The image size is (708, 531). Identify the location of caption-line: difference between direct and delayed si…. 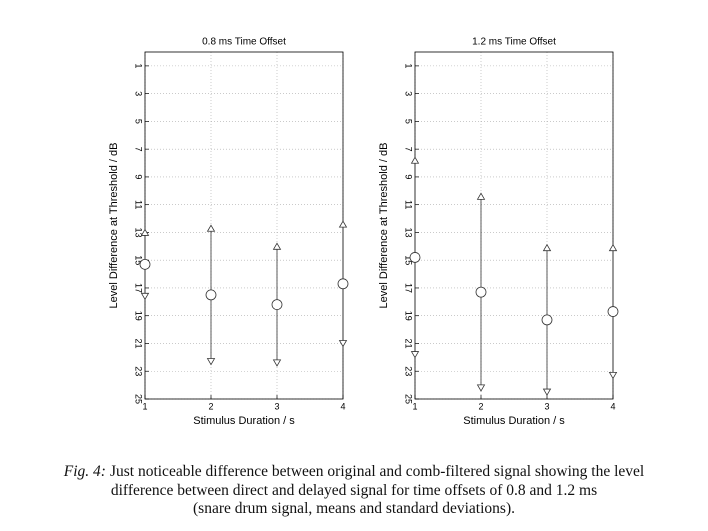
(354, 490).